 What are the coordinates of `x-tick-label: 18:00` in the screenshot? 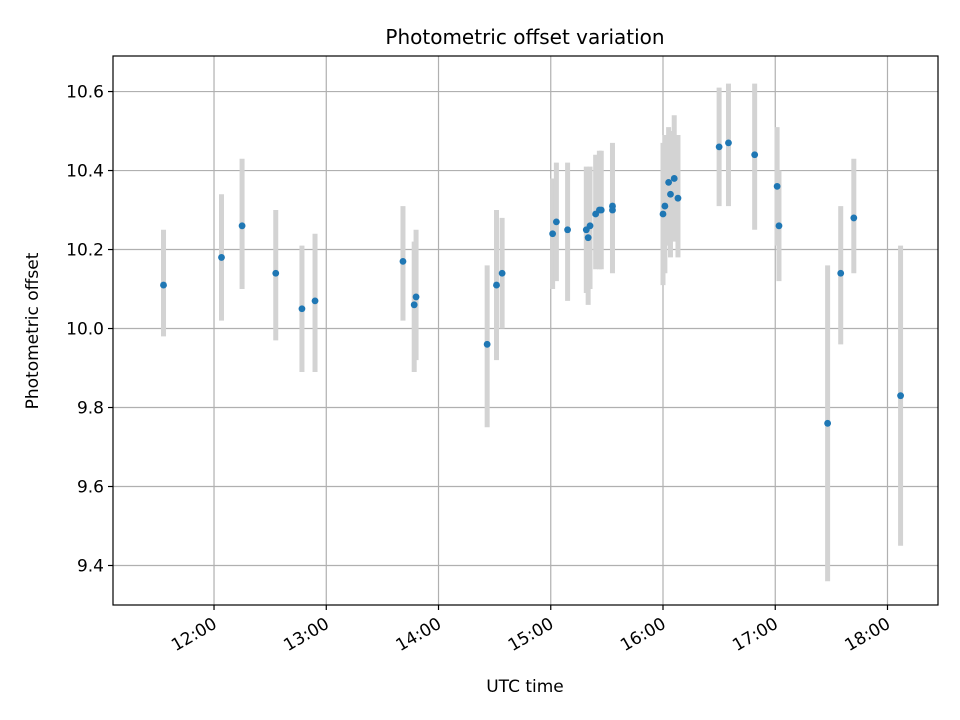 It's located at (868, 635).